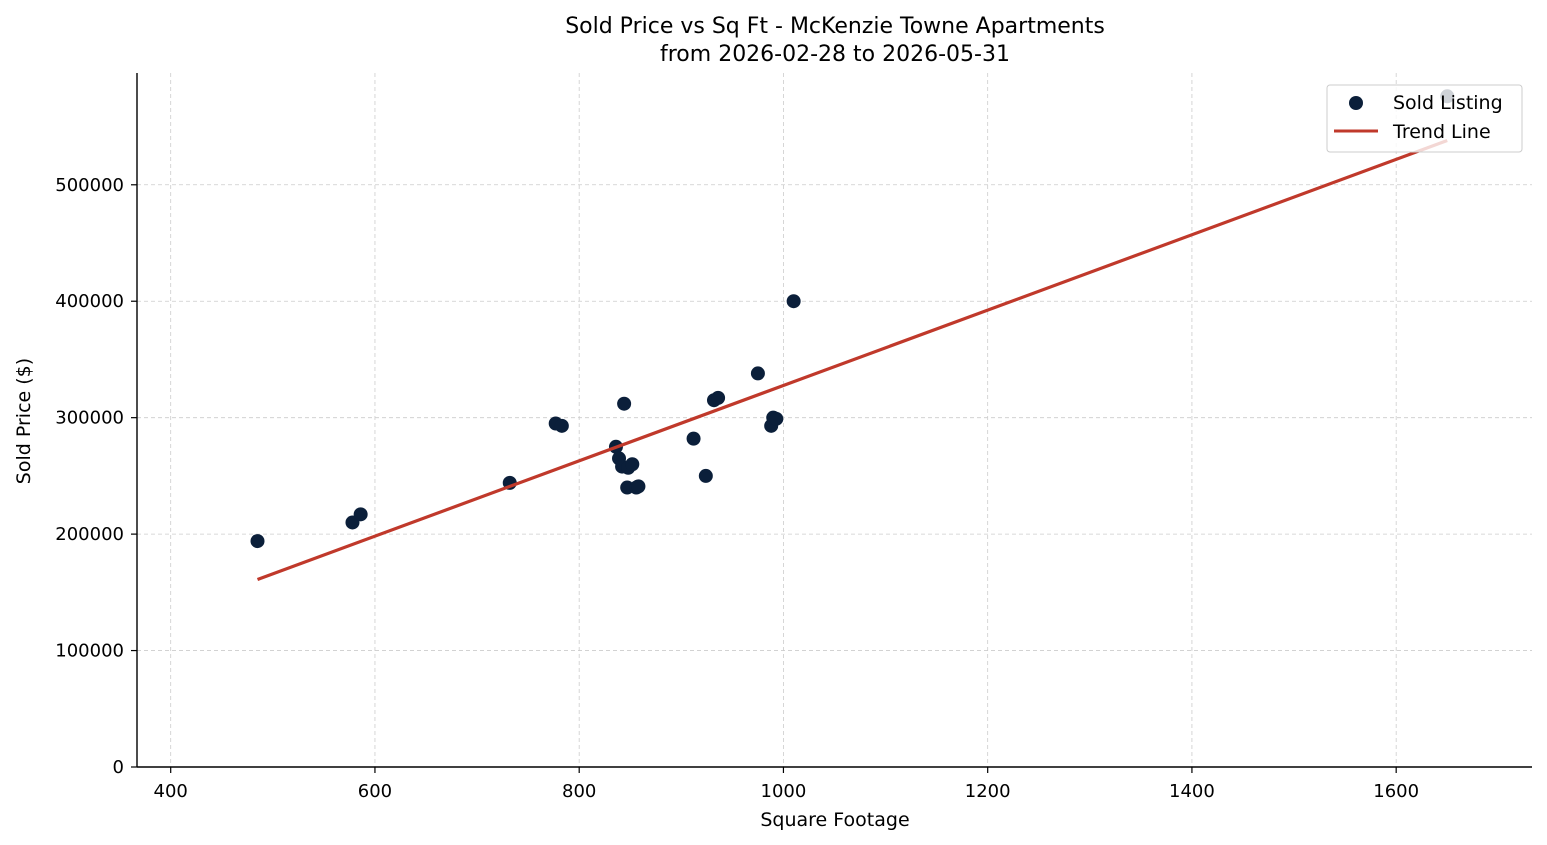 The width and height of the screenshot is (1547, 845). What do you see at coordinates (1396, 791) in the screenshot?
I see `x-tick-label: 1600` at bounding box center [1396, 791].